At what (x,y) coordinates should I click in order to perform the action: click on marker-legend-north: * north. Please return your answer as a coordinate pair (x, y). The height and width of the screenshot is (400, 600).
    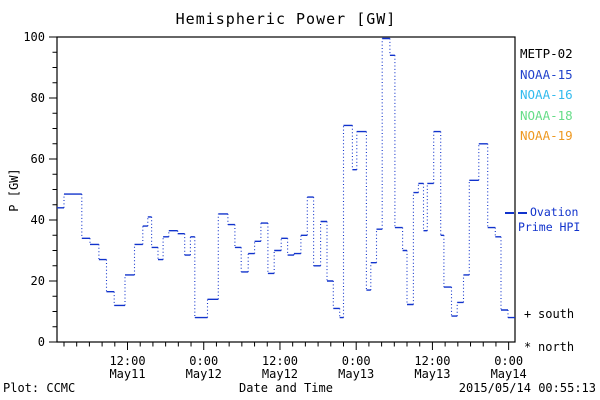
    Looking at the image, I should click on (549, 347).